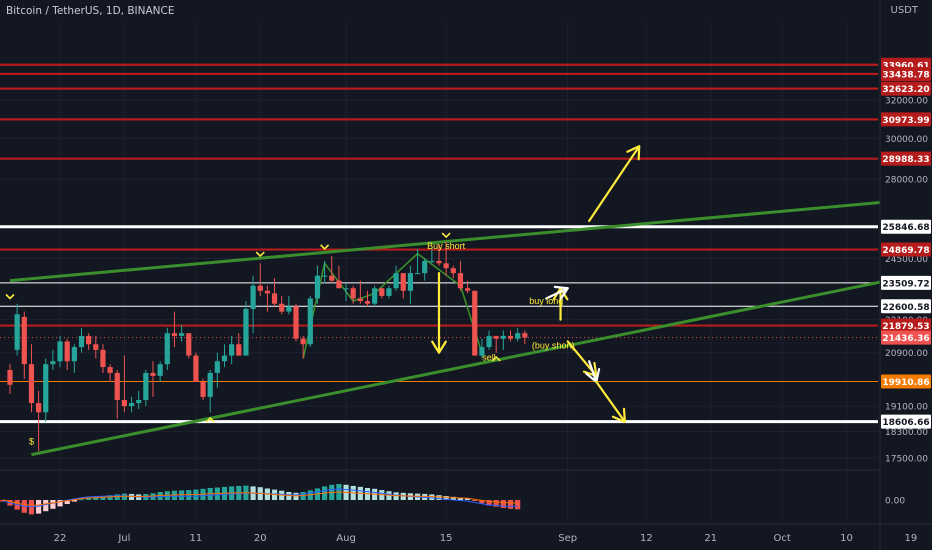  I want to click on level-label: 25846.68, so click(905, 228).